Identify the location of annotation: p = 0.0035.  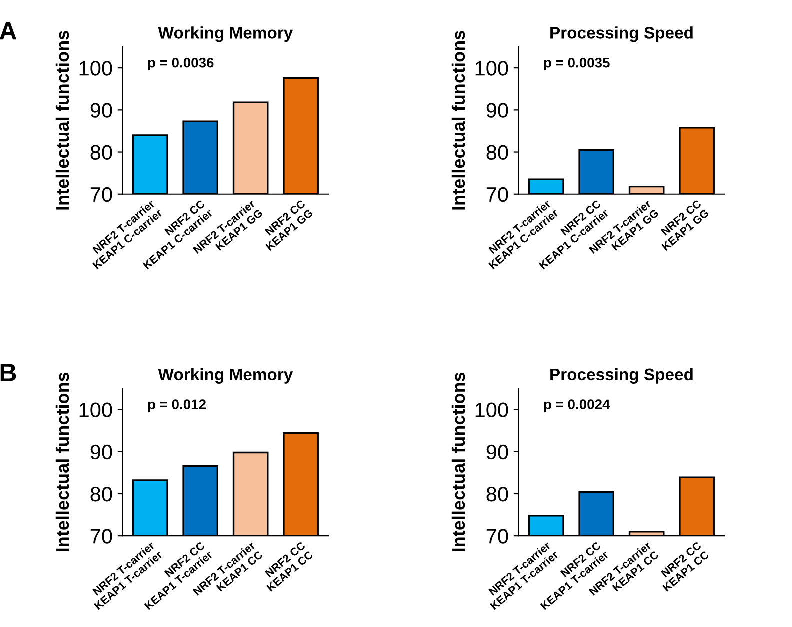
(577, 64).